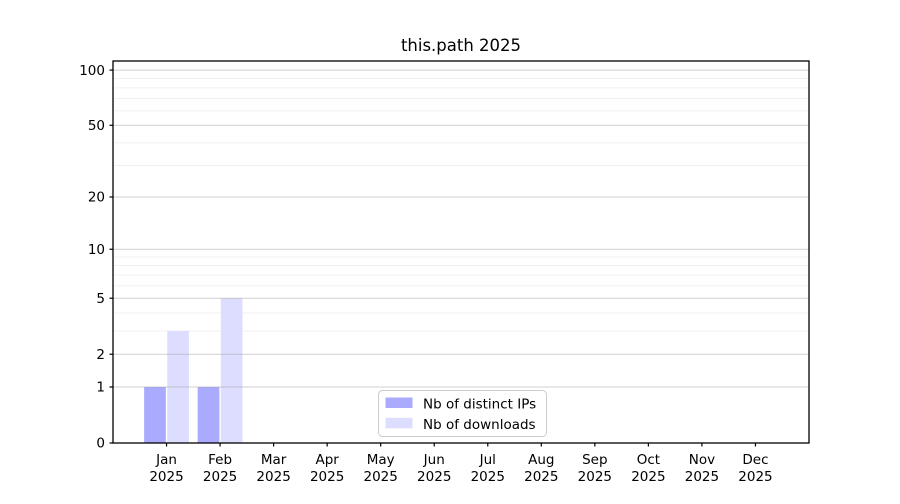  Describe the element at coordinates (479, 425) in the screenshot. I see `legend-label: Nb of downloads` at that location.